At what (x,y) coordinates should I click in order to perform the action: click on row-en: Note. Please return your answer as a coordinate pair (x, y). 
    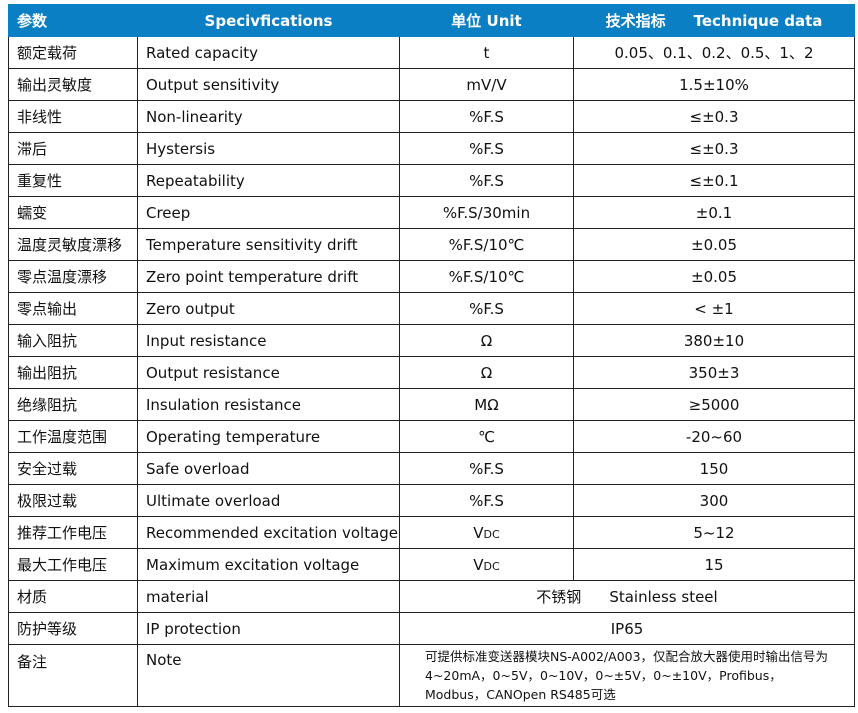
    Looking at the image, I should click on (268, 675).